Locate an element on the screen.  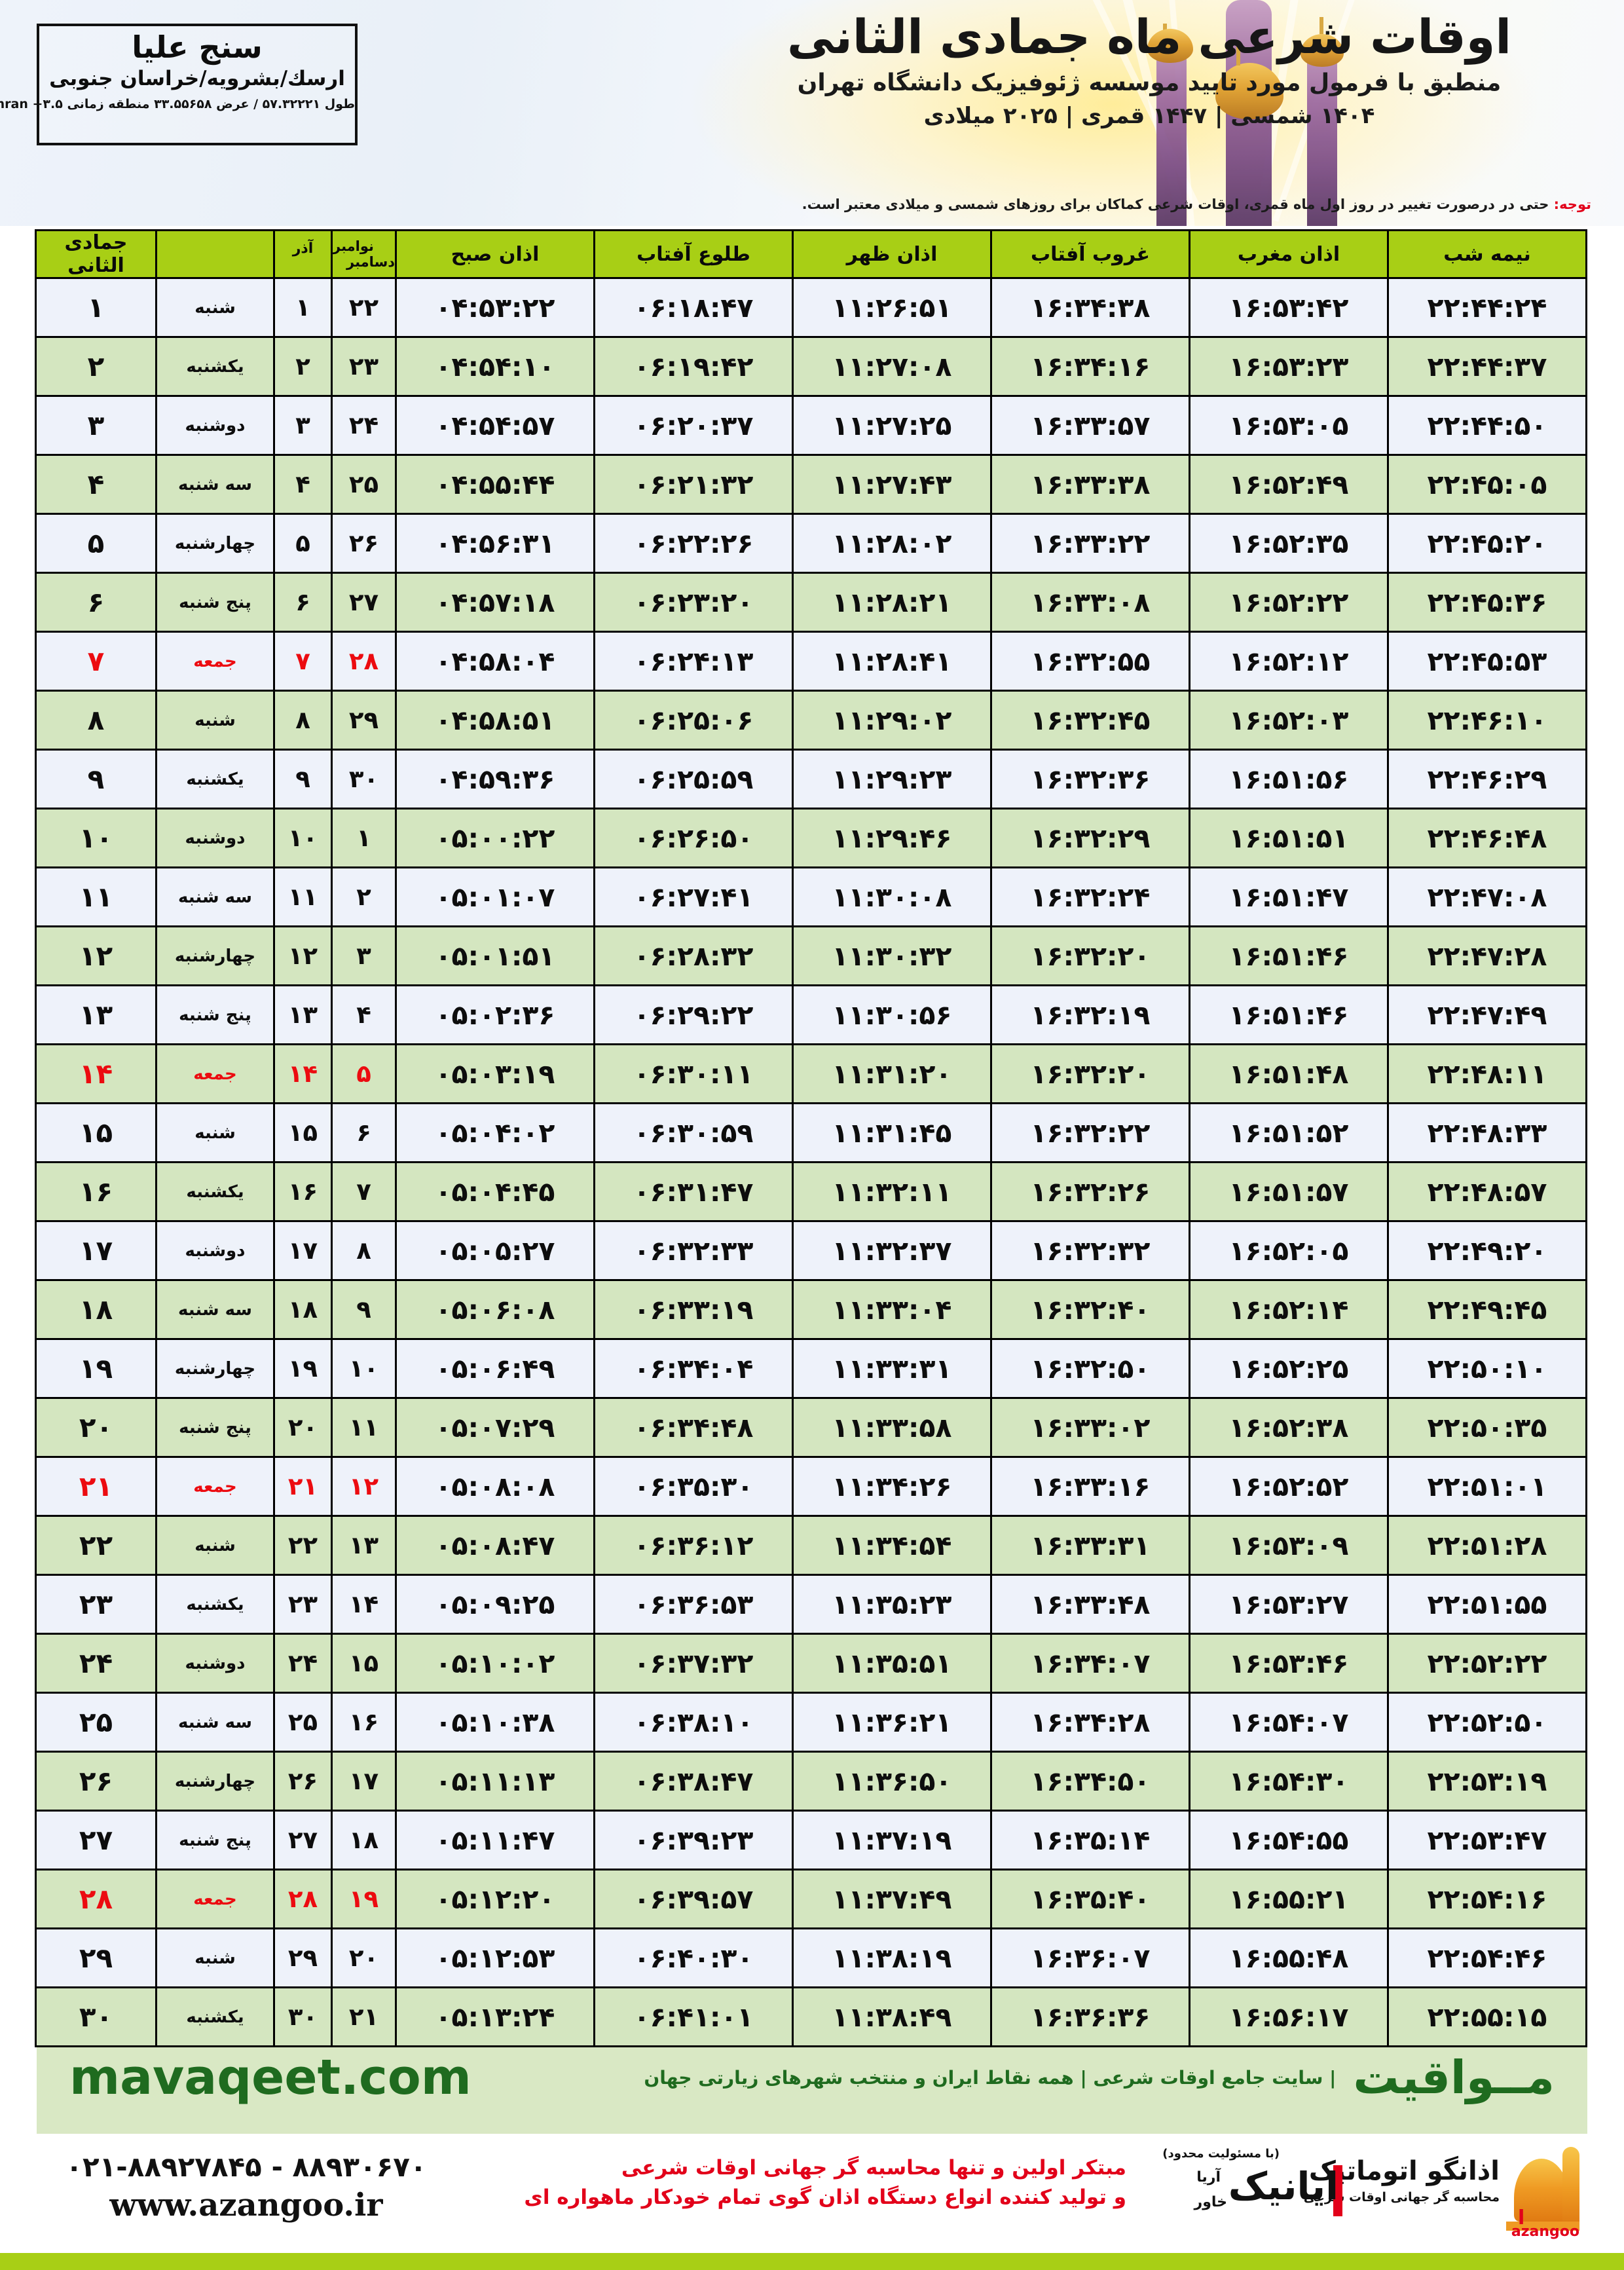
sunrise-cell: ۰۶:۳۷:۳۲ is located at coordinates (693, 1663).